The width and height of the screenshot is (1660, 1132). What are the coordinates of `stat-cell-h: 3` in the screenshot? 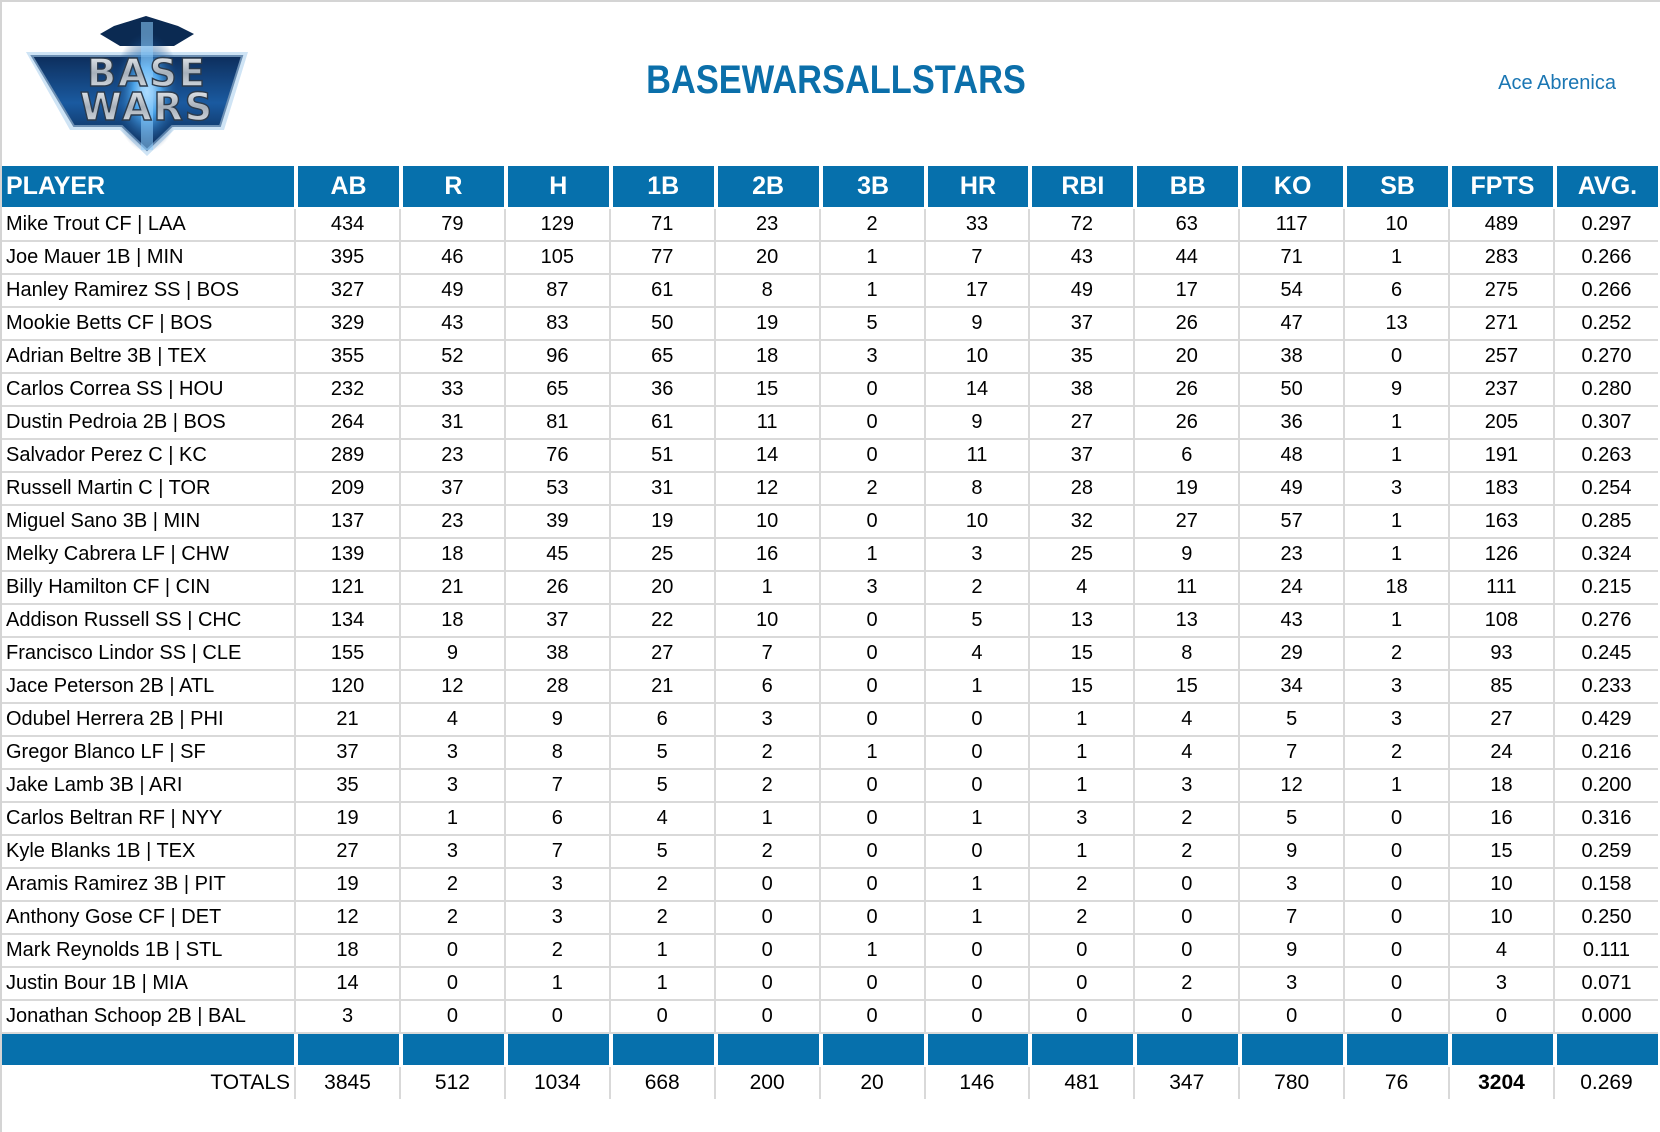 It's located at (556, 885).